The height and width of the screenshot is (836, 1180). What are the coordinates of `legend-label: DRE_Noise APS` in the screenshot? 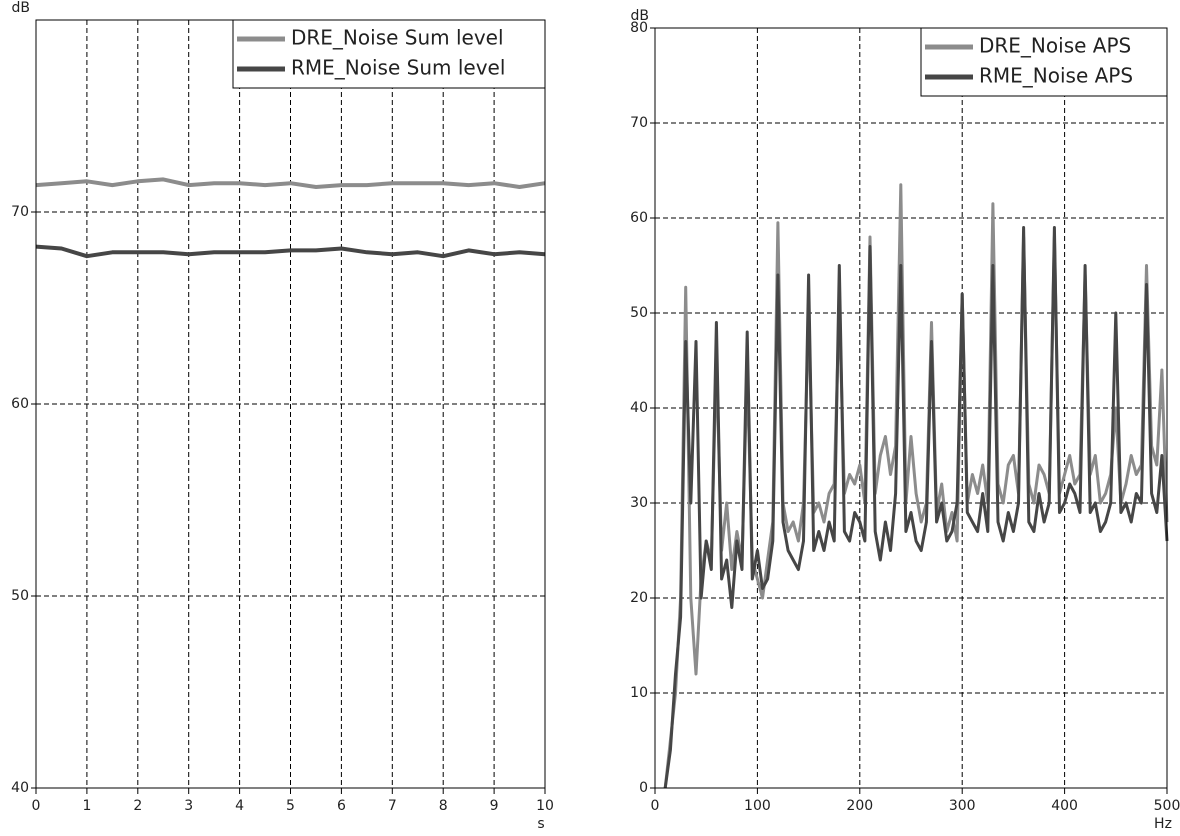 It's located at (1055, 46).